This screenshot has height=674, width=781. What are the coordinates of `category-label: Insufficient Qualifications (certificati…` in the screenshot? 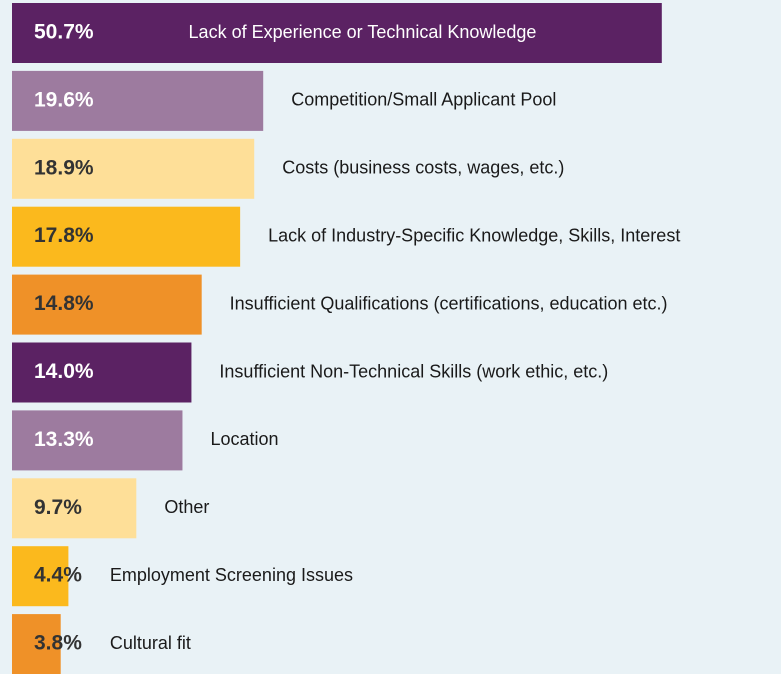 It's located at (449, 303).